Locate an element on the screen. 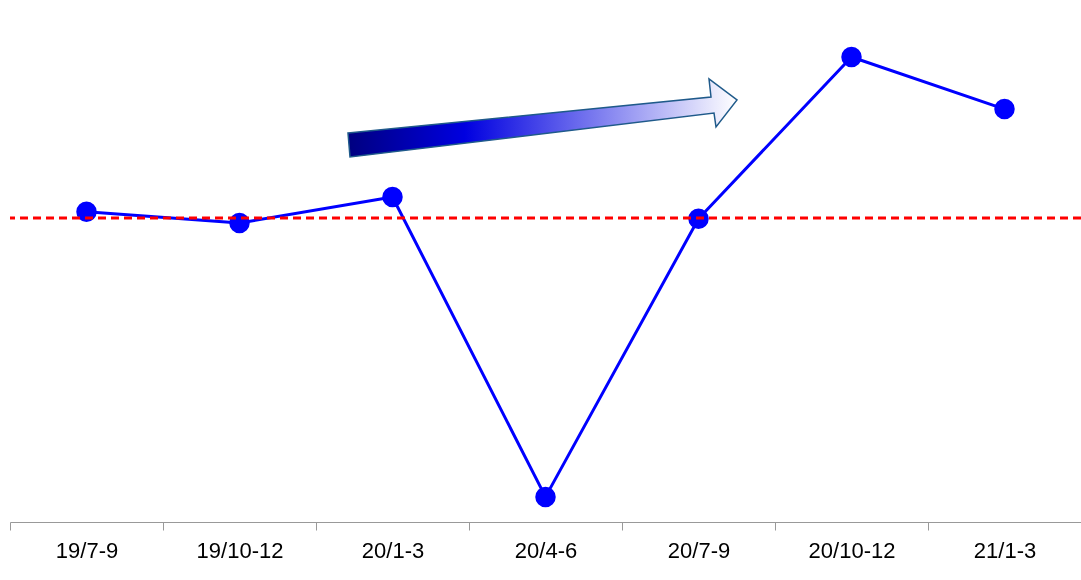 The image size is (1081, 580). x-tick-label: 20/7-9 is located at coordinates (699, 550).